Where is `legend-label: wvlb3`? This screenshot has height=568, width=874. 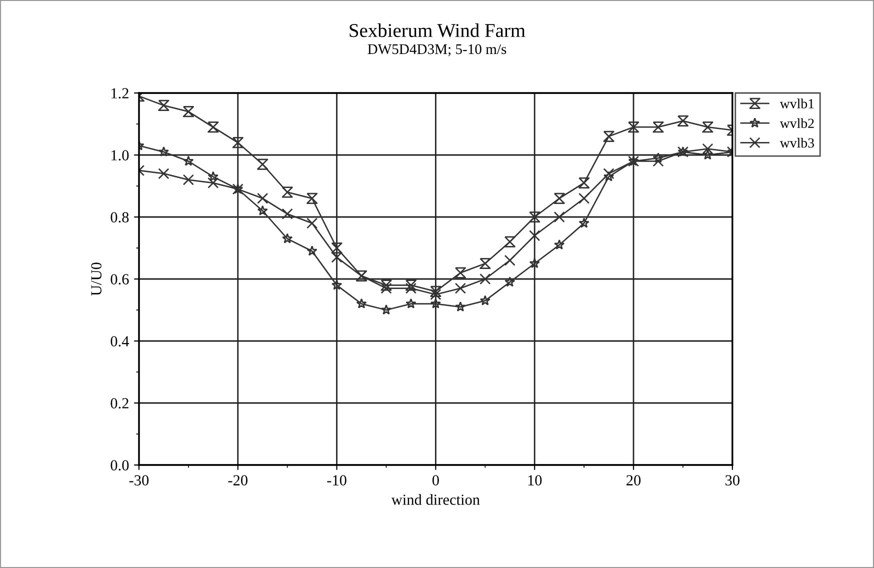
legend-label: wvlb3 is located at coordinates (797, 143).